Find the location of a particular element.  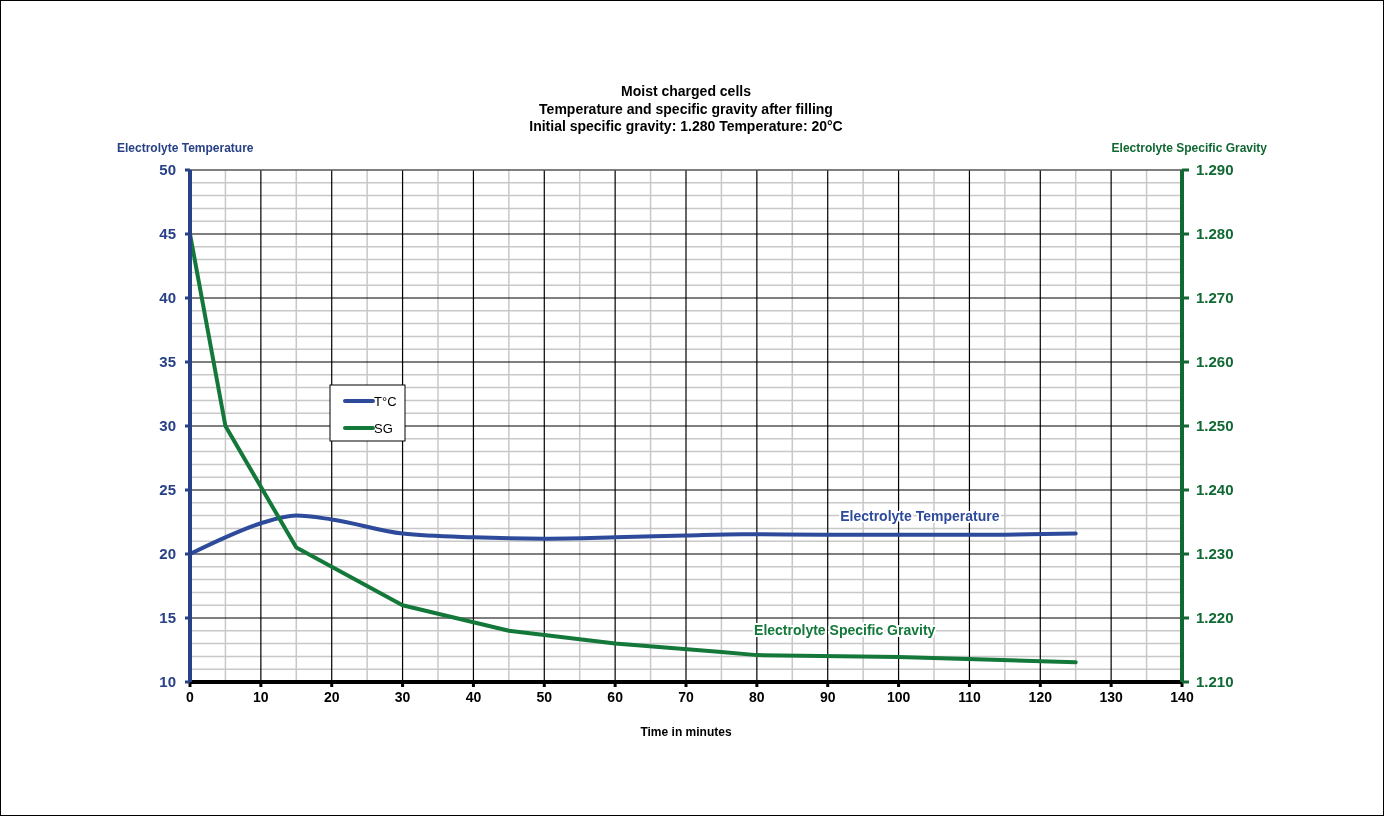

y2-tick-label: 1.280 is located at coordinates (1215, 233).